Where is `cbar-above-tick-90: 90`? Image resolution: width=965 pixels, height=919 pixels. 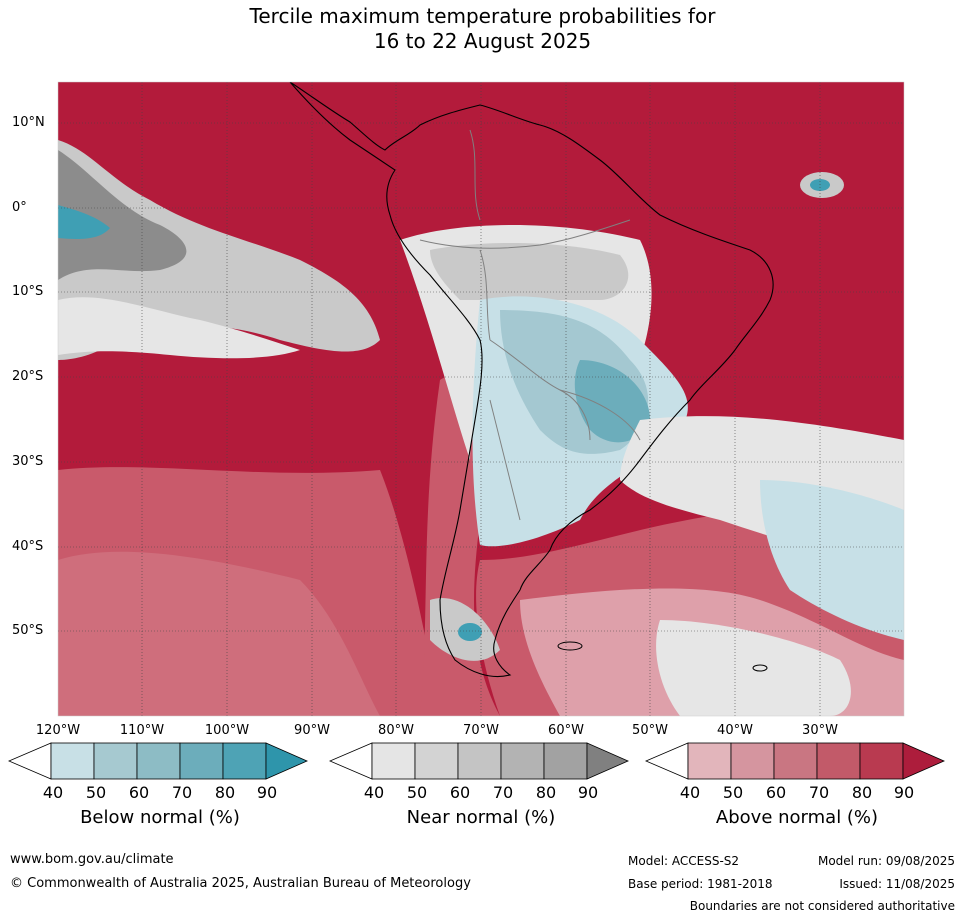
cbar-above-tick-90: 90 is located at coordinates (904, 792).